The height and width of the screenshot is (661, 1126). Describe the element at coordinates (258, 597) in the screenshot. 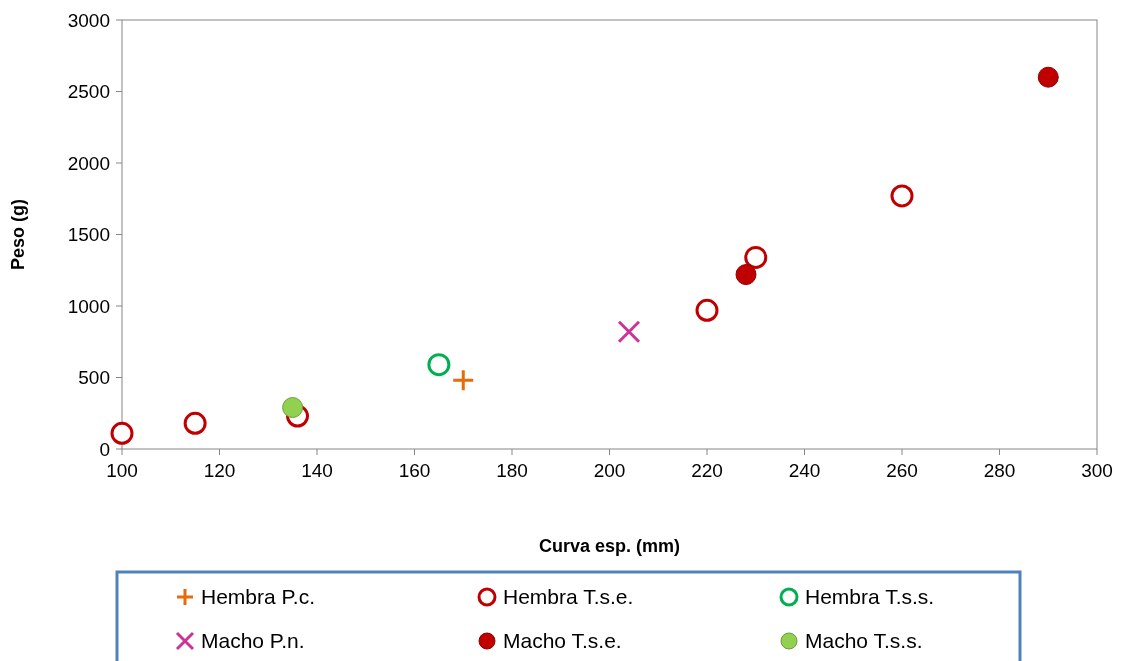

I see `legend-label: Hembra P.c.` at that location.